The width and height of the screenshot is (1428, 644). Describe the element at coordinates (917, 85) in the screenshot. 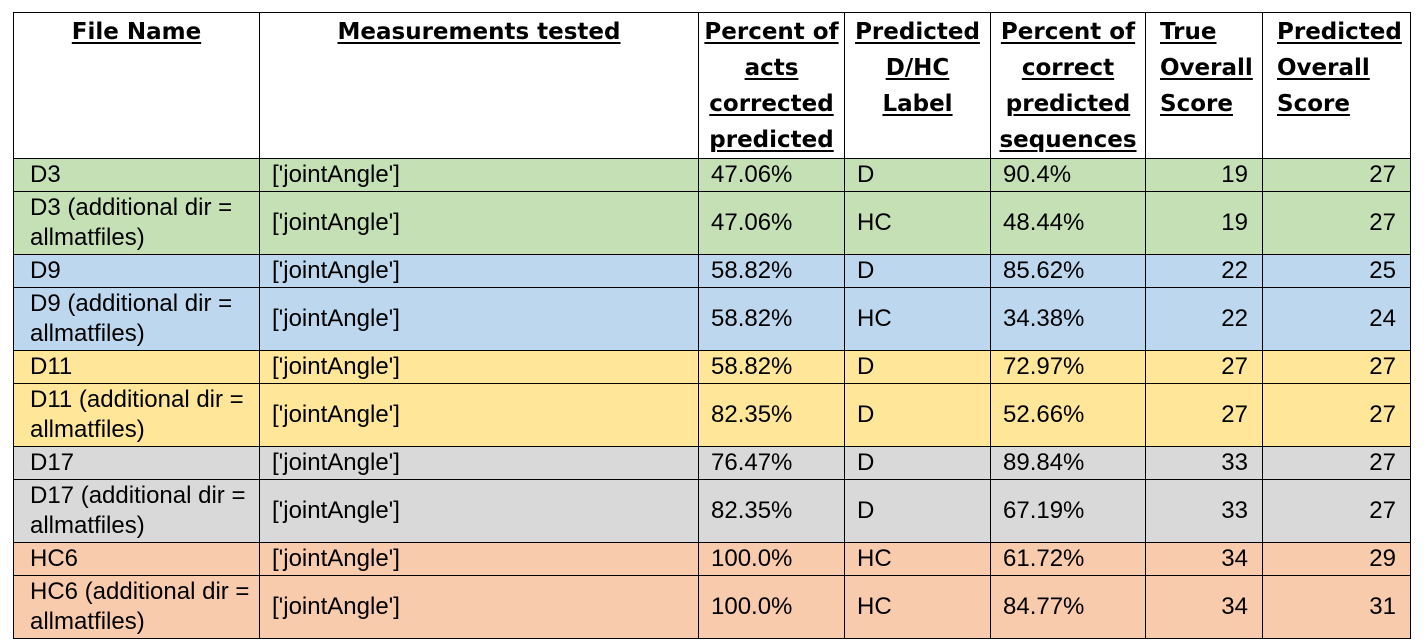

I see `header-predicted-label: Predicted D/HC Label` at that location.